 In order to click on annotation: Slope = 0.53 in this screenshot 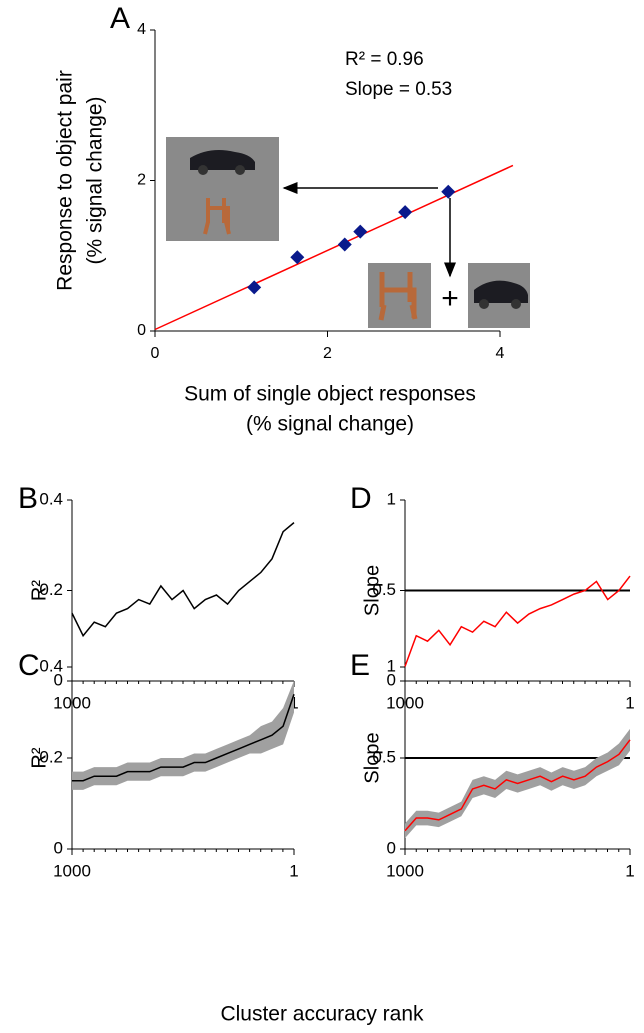, I will do `click(398, 89)`.